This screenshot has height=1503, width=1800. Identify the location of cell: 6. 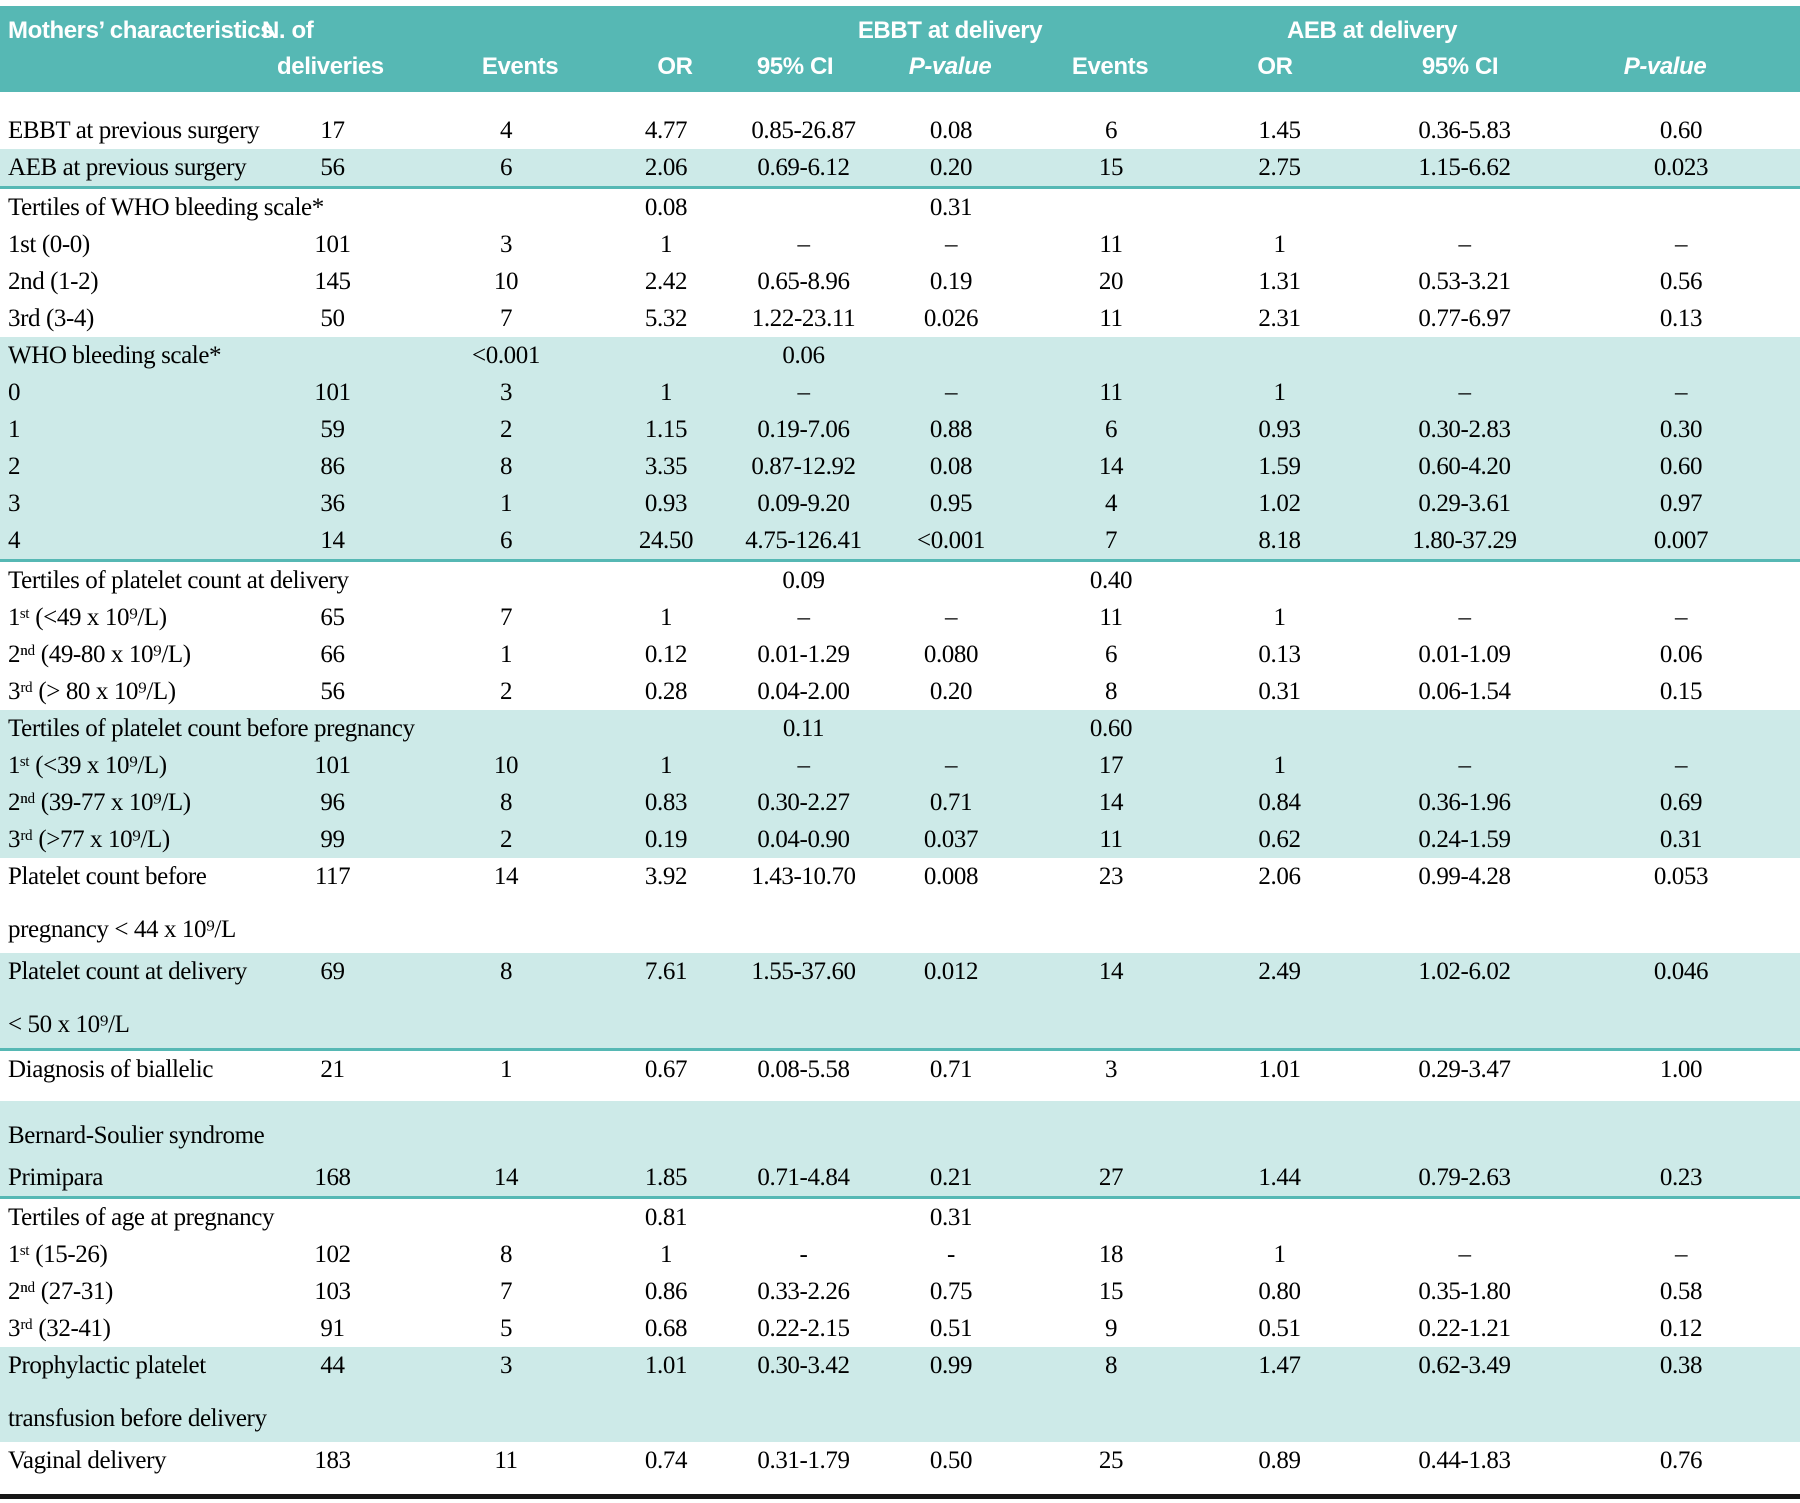
(506, 169).